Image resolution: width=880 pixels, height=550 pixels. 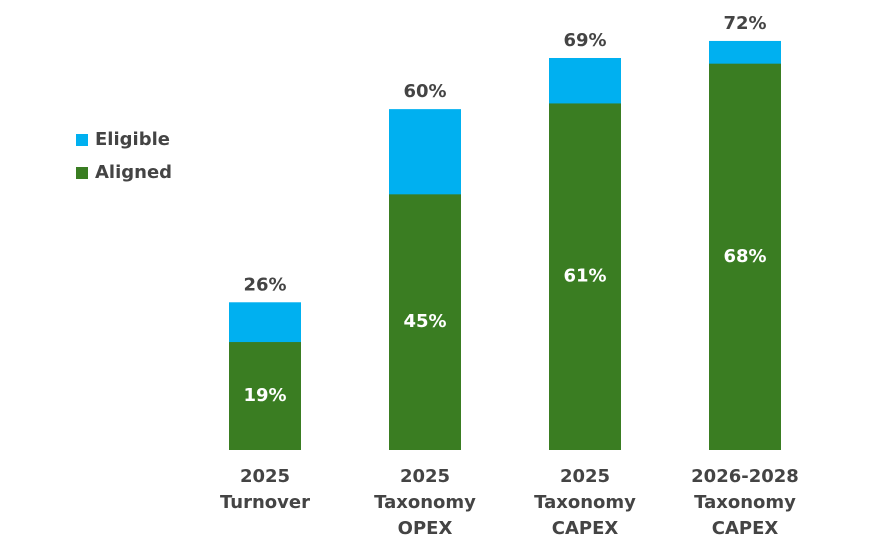 What do you see at coordinates (132, 139) in the screenshot?
I see `legend-label: Eligible` at bounding box center [132, 139].